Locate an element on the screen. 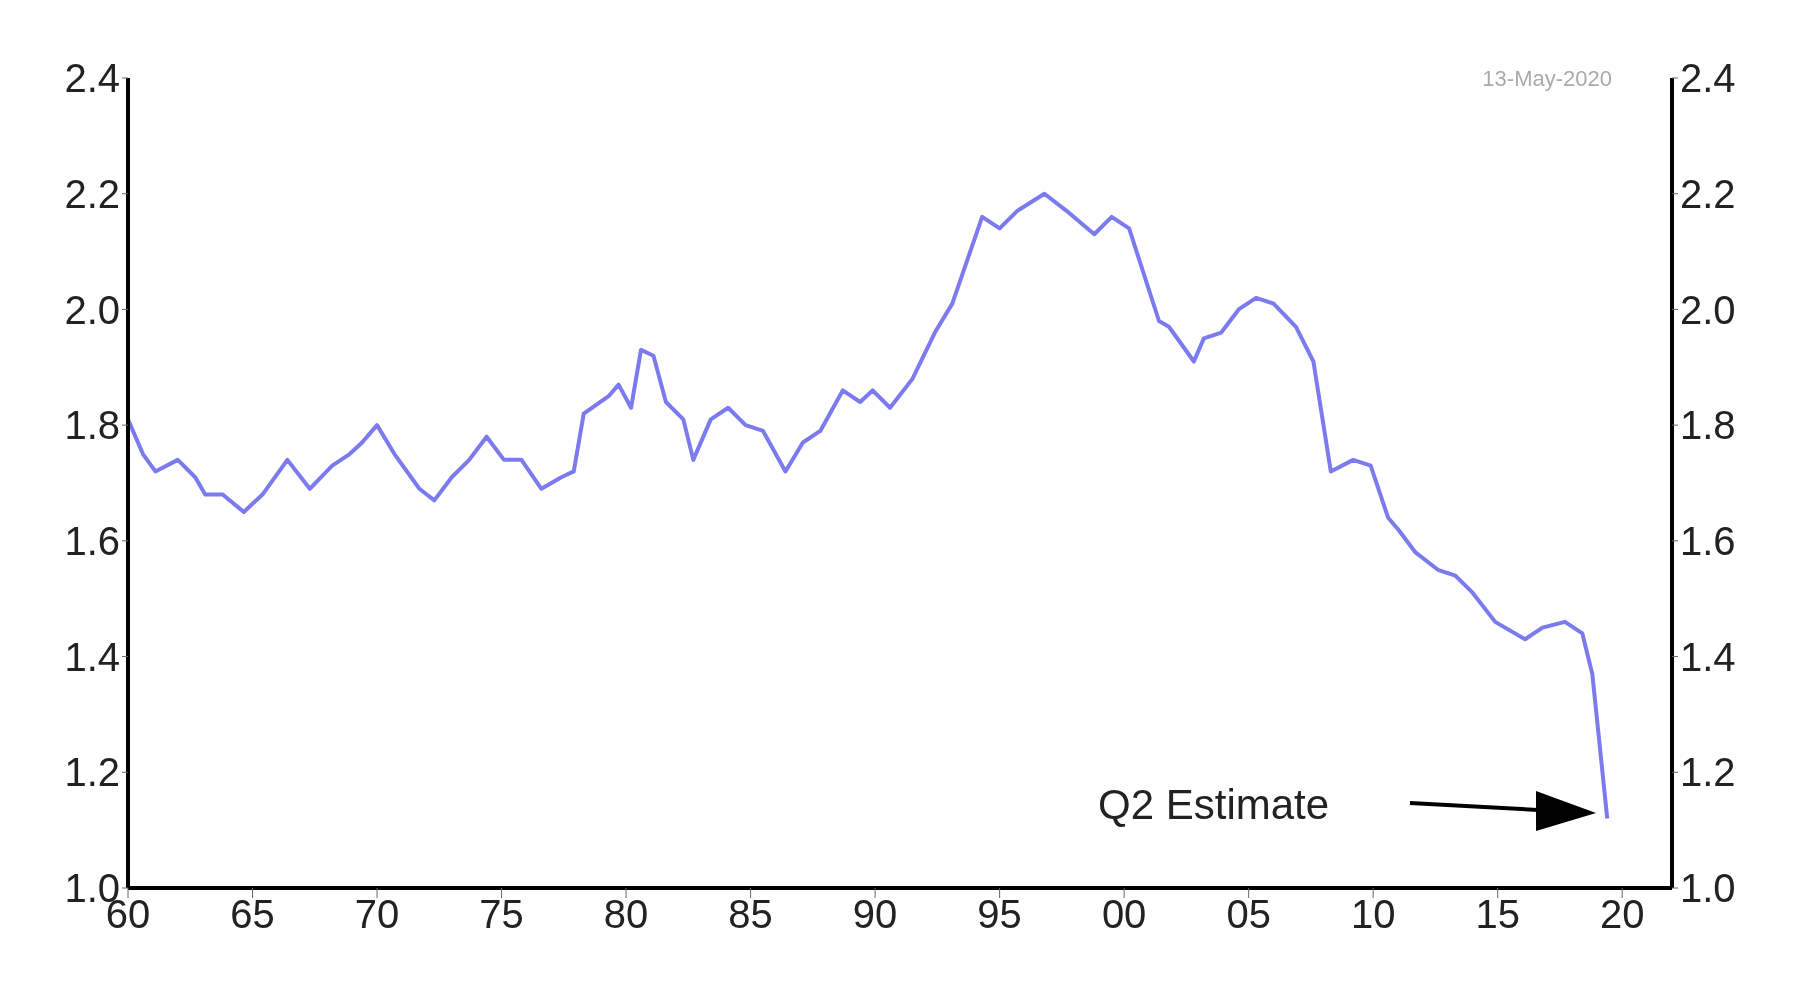 The height and width of the screenshot is (990, 1810). y2-tick-label: 2.2 is located at coordinates (1708, 193).